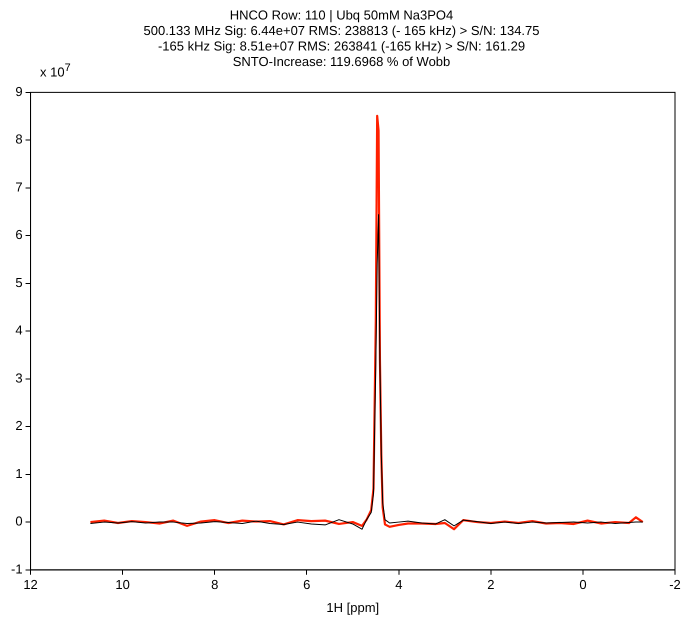 This screenshot has width=687, height=624. What do you see at coordinates (398, 584) in the screenshot?
I see `x-tick-label: 4` at bounding box center [398, 584].